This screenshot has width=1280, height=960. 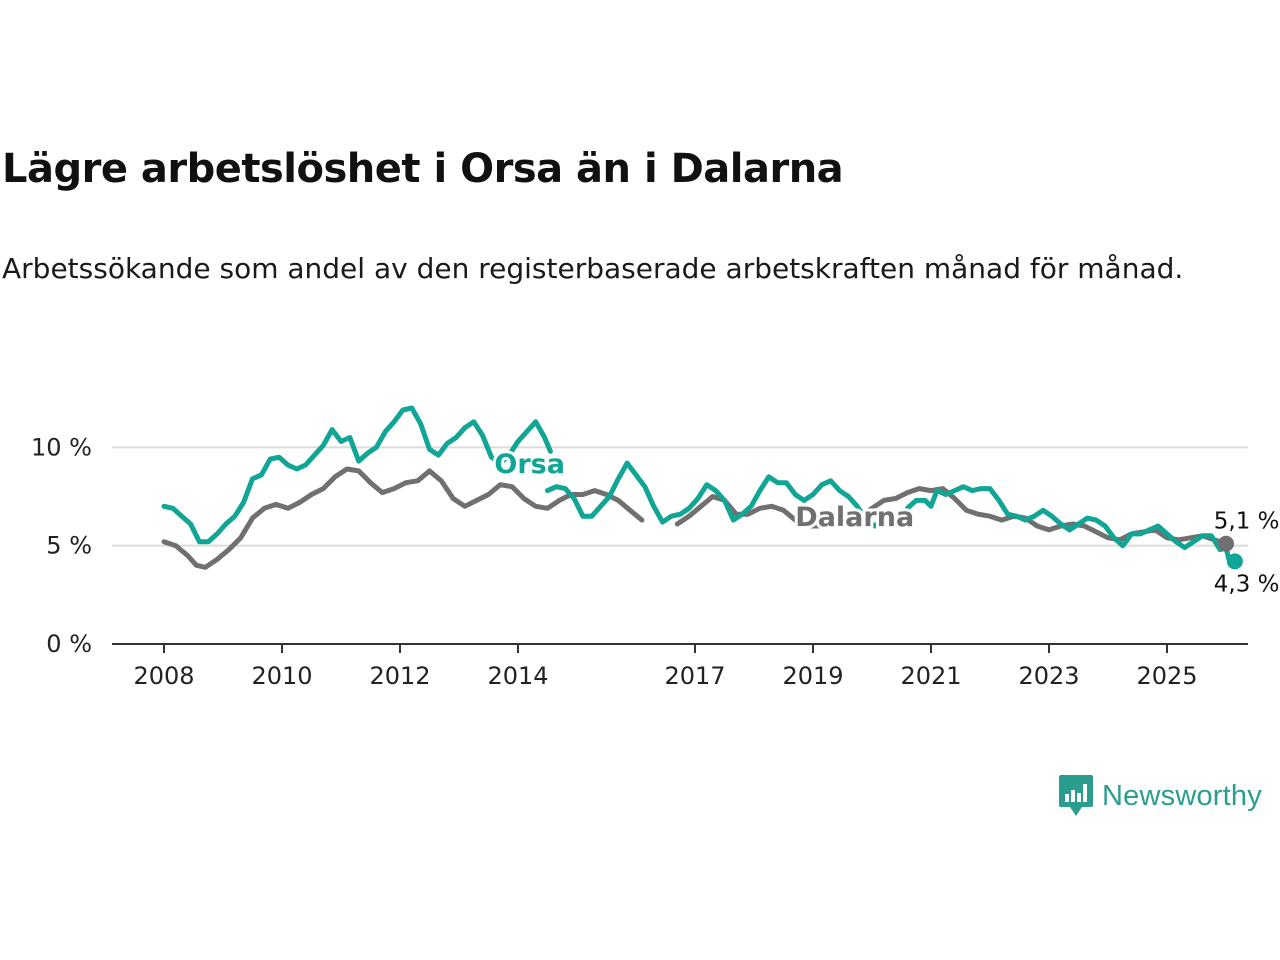 What do you see at coordinates (1166, 676) in the screenshot?
I see `x-tick-label: 2025` at bounding box center [1166, 676].